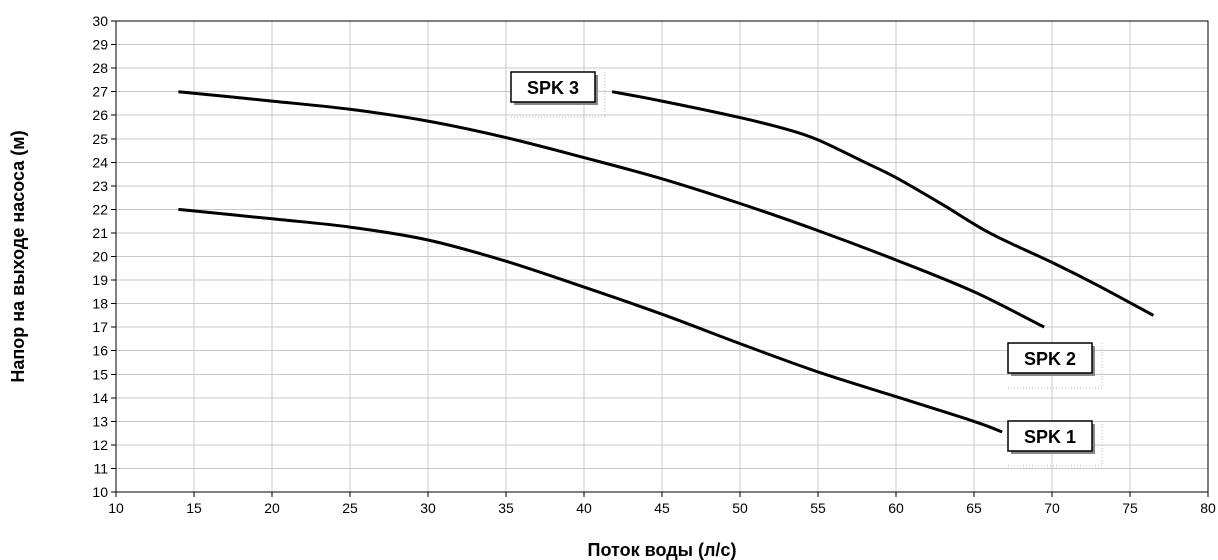 The height and width of the screenshot is (560, 1218). I want to click on x-tick-label: 80, so click(1208, 508).